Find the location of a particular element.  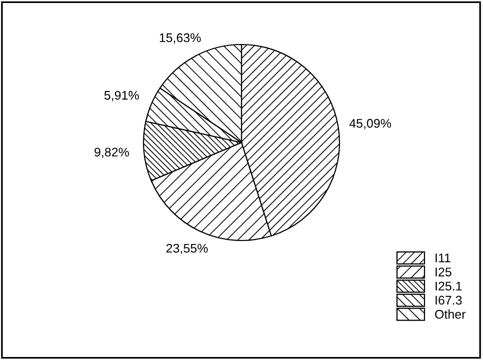

legend-label: I25 is located at coordinates (444, 272).